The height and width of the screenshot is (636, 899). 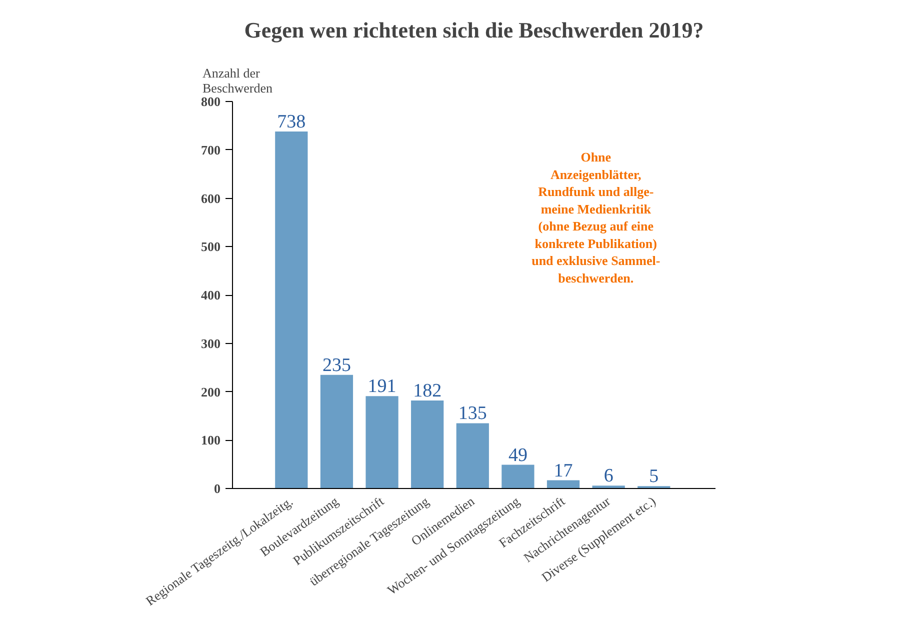 What do you see at coordinates (472, 413) in the screenshot?
I see `data-label: 135` at bounding box center [472, 413].